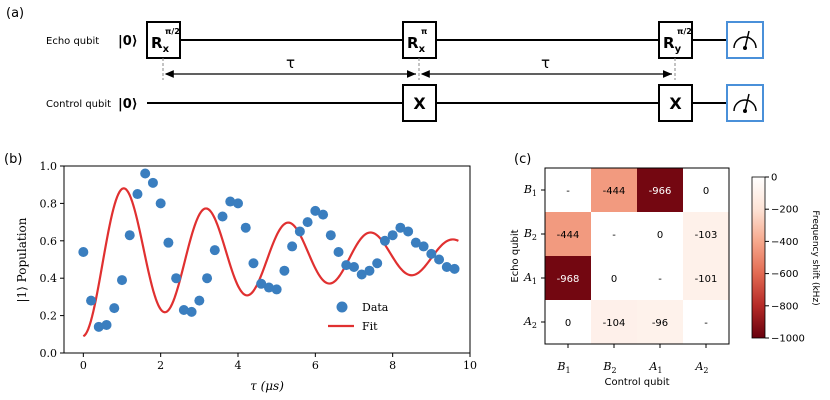  Describe the element at coordinates (530, 278) in the screenshot. I see `heatmap-y-tick-label: A1` at that location.